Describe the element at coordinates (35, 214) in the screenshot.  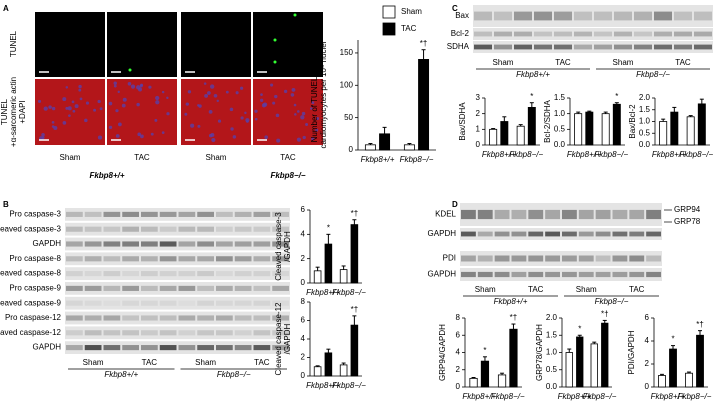
I see `blot-label: Pro caspase-3` at that location.